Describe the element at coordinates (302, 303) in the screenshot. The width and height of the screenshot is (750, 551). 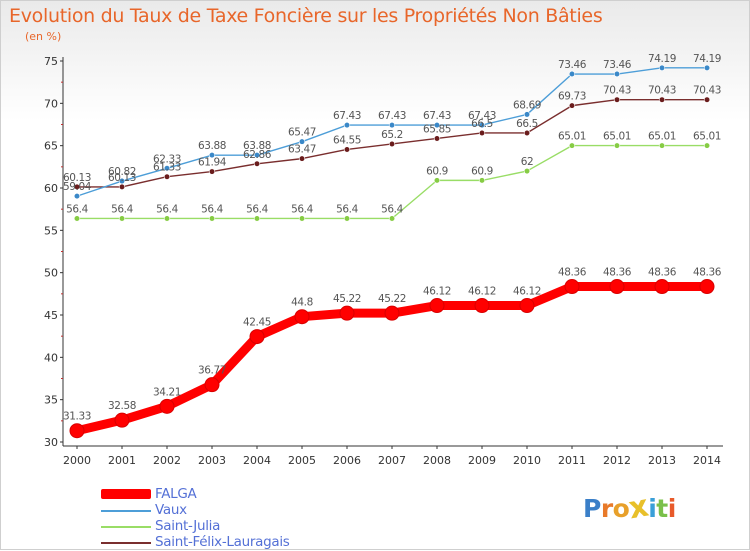
I see `data-label: 44.8` at that location.